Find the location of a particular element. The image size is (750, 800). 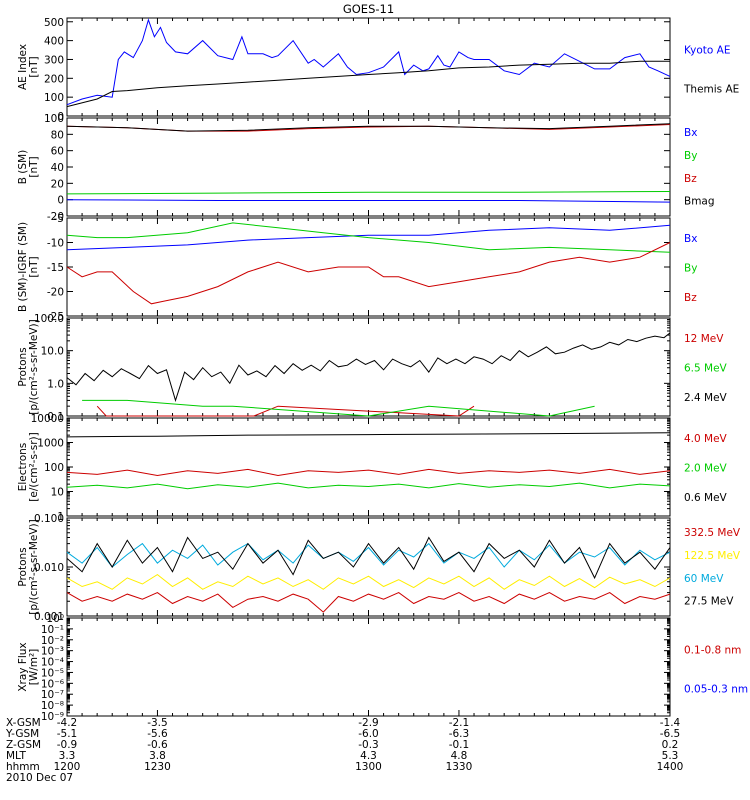

y-tick-label: 100.0 is located at coordinates (49, 319).